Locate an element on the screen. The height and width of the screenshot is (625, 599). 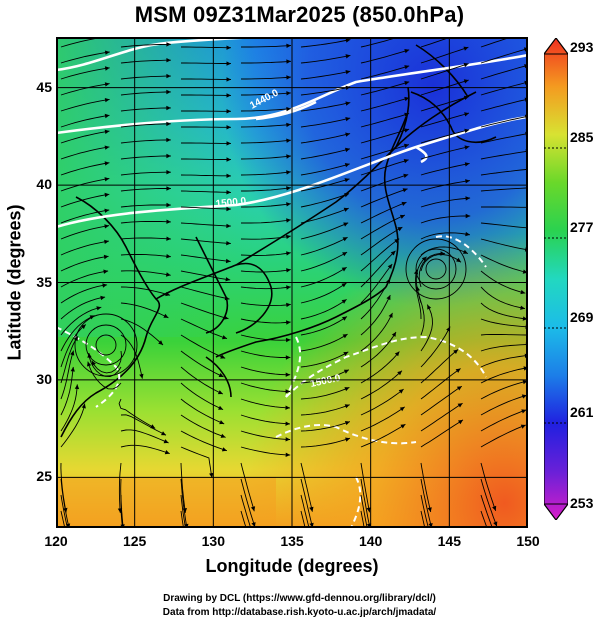
colorbar is located at coordinates (556, 279).